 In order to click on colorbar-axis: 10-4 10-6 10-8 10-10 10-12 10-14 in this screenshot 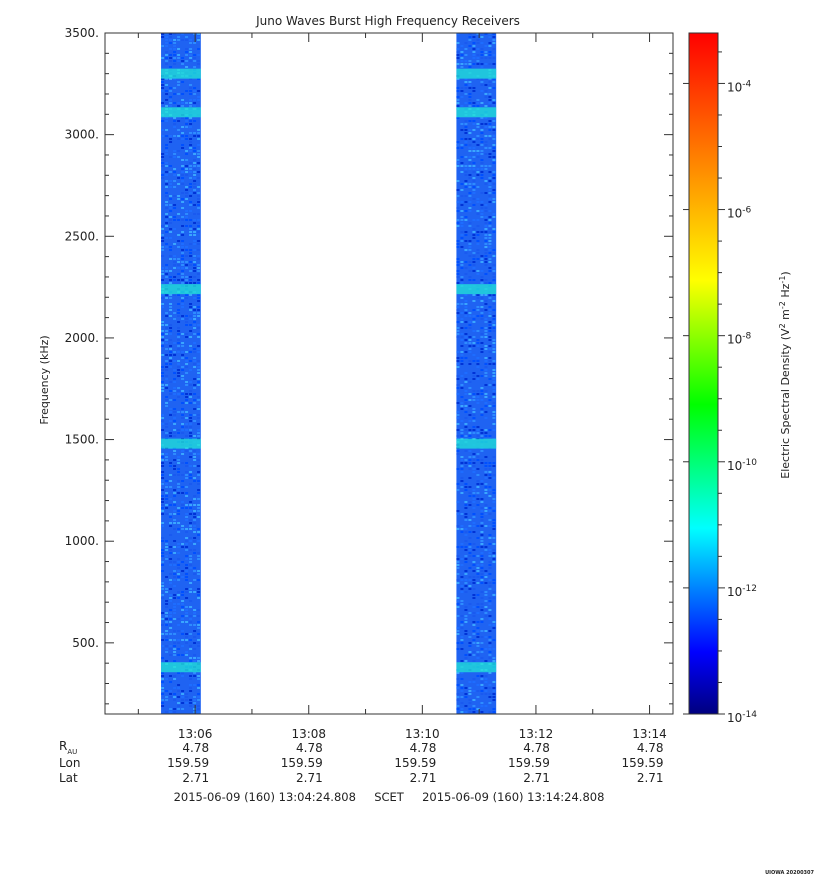, I will do `click(720, 388)`.